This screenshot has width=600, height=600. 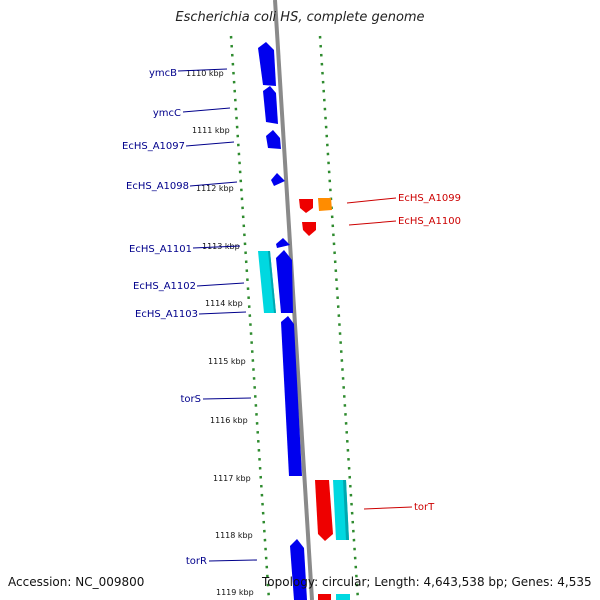 What do you see at coordinates (191, 399) in the screenshot?
I see `gene-label-torS: torS` at bounding box center [191, 399].